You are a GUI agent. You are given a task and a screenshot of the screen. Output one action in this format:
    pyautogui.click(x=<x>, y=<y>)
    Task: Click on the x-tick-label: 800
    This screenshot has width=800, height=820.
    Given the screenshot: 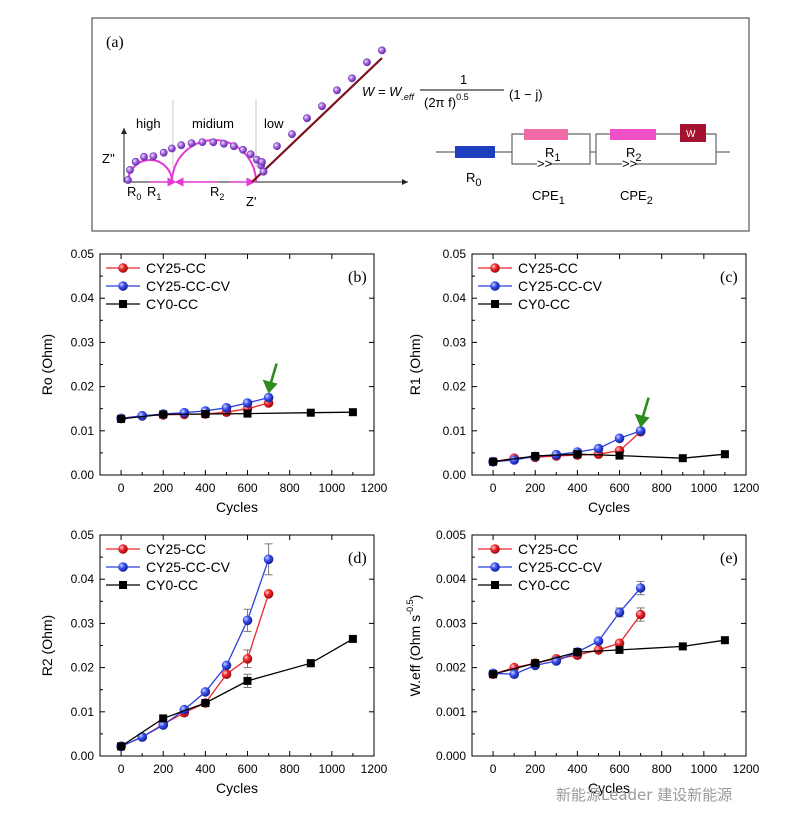 What is the action you would take?
    pyautogui.click(x=290, y=488)
    